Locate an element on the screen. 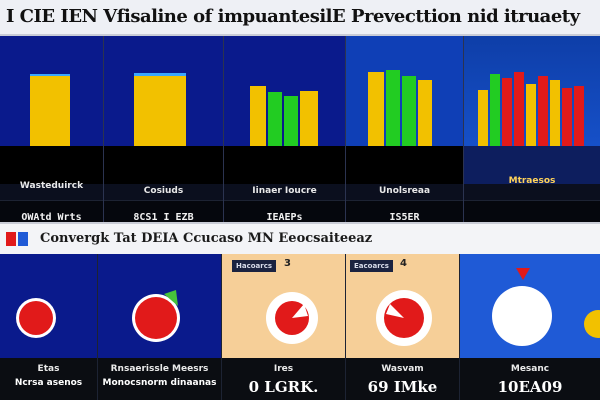 The image size is (600, 400). card-label: Ires is located at coordinates (283, 369).